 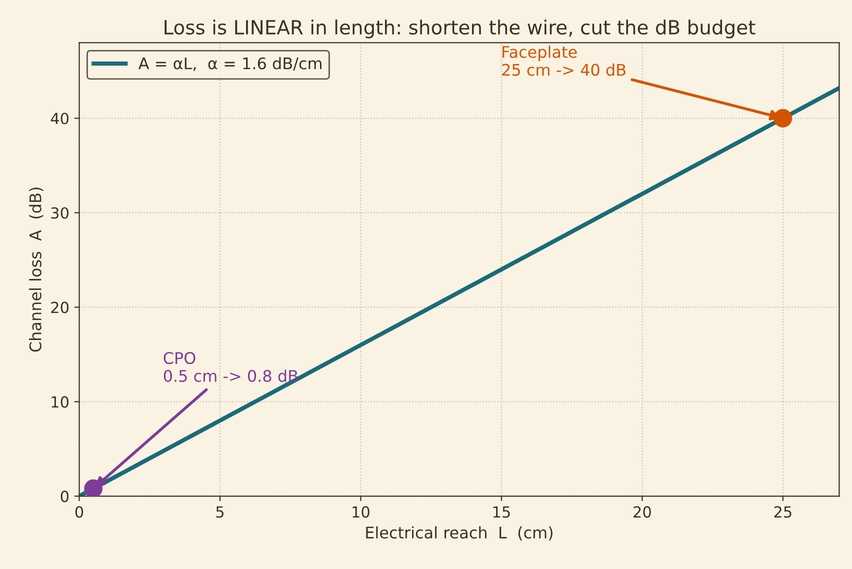 What do you see at coordinates (460, 29) in the screenshot?
I see `chart-title: Loss is LINEAR in length: shorten the wire, cut the dB budget` at bounding box center [460, 29].